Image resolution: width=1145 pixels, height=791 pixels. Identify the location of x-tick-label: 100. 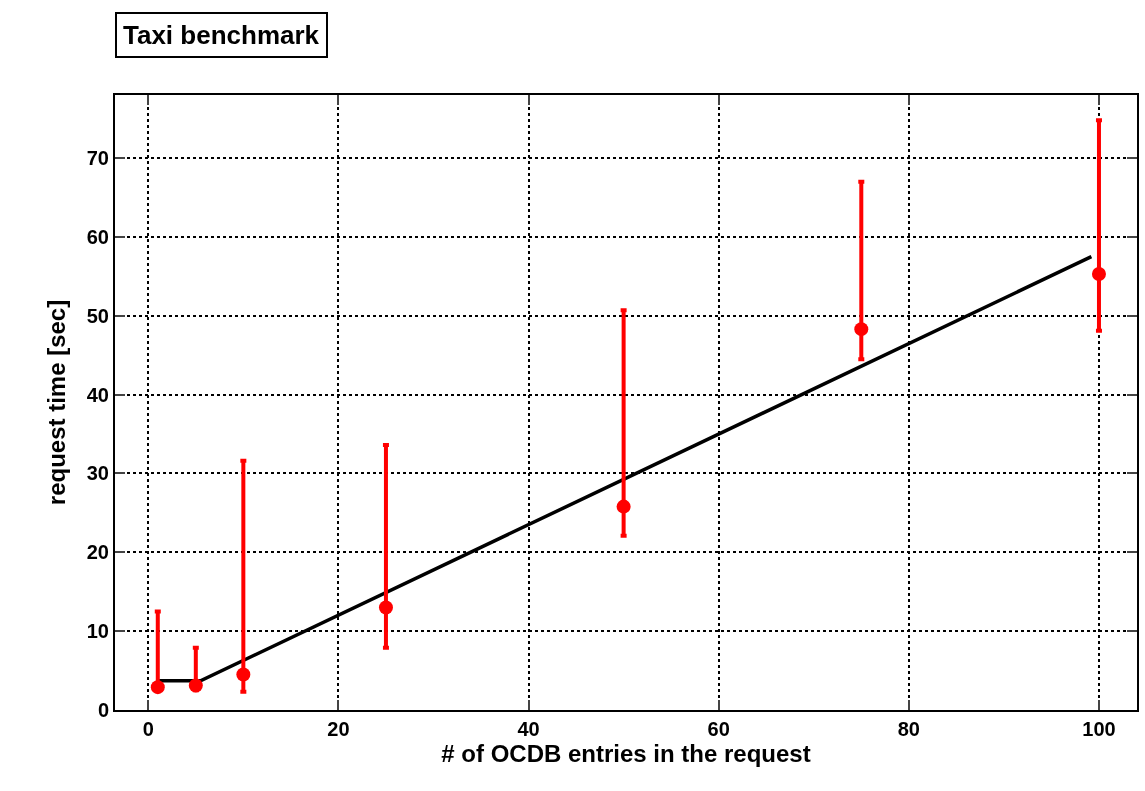
(1099, 729).